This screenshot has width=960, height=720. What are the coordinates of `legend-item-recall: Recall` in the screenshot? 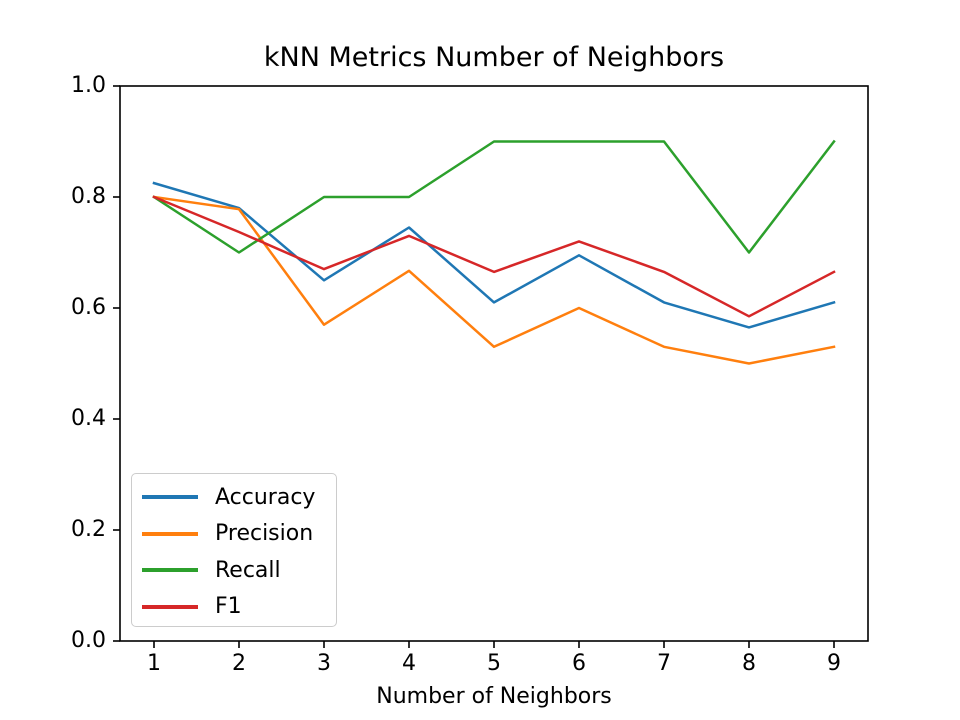 It's located at (239, 570).